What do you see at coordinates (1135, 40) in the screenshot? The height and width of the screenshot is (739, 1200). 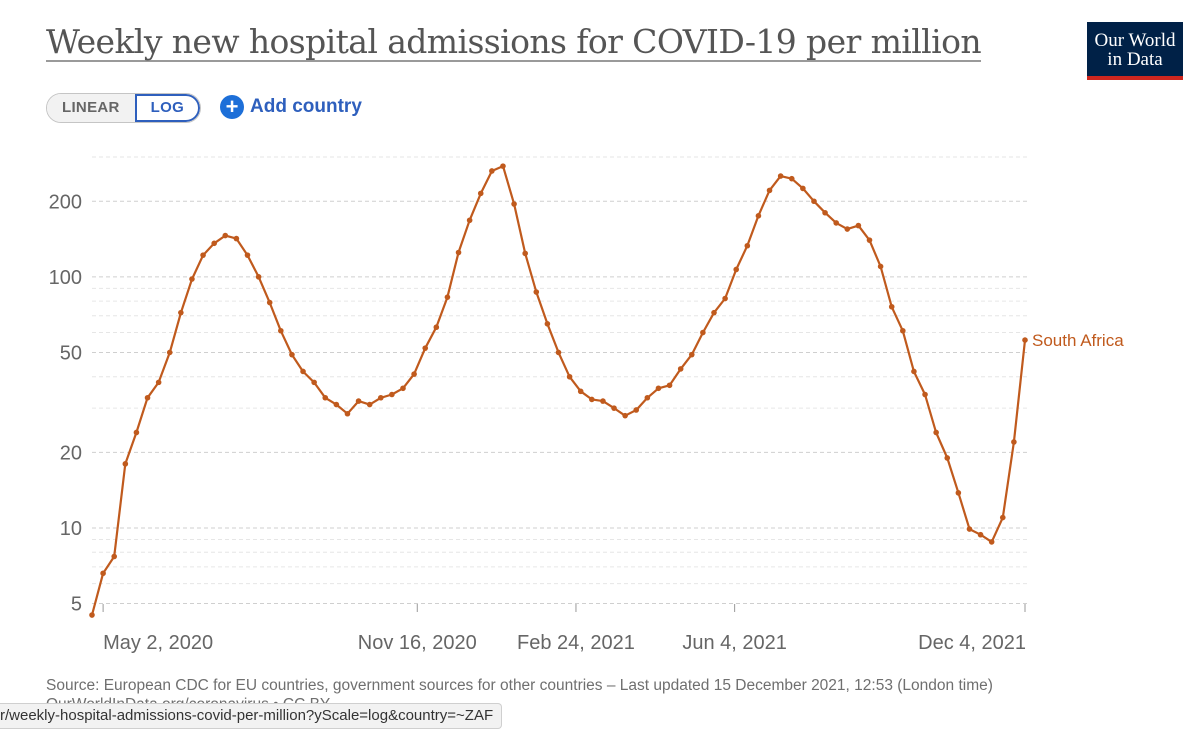 I see `logo-line-1: Our World` at bounding box center [1135, 40].